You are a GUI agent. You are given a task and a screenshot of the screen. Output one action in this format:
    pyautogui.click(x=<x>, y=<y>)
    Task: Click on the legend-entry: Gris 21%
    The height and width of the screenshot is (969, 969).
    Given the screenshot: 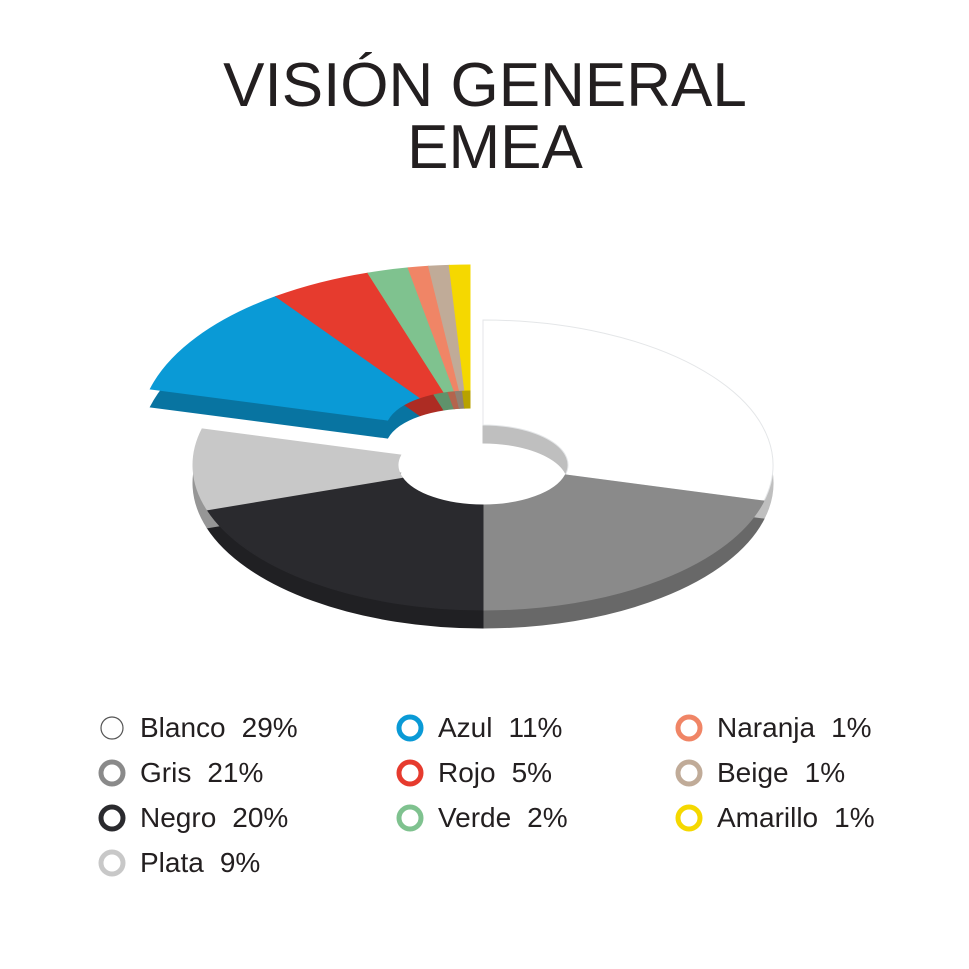 What is the action you would take?
    pyautogui.click(x=201, y=772)
    